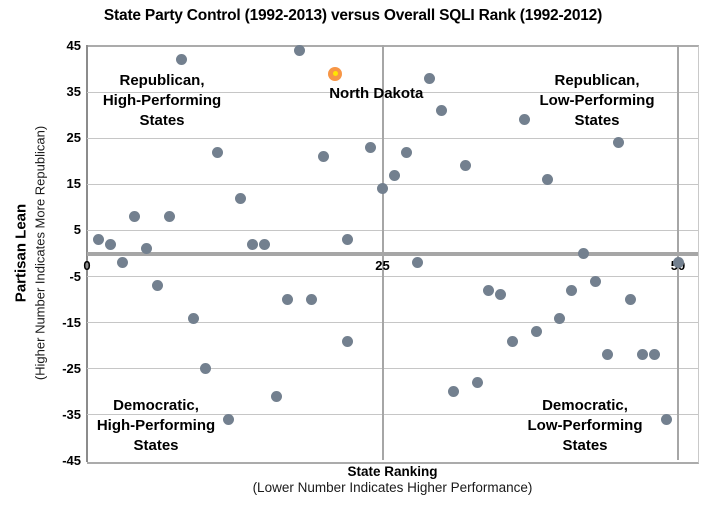 This screenshot has width=706, height=512. What do you see at coordinates (73, 92) in the screenshot?
I see `y-tick-label: 35` at bounding box center [73, 92].